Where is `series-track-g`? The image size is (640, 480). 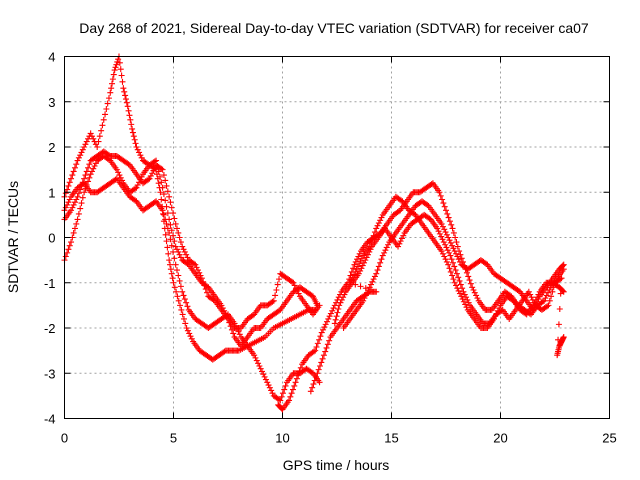
series-track-g is located at coordinates (449, 285).